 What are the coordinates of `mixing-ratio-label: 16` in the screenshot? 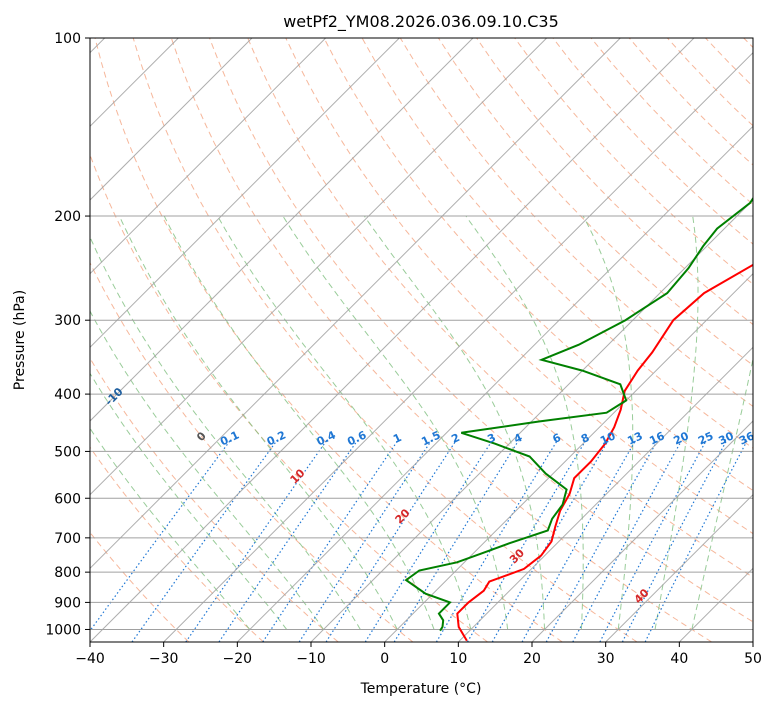 It's located at (657, 438).